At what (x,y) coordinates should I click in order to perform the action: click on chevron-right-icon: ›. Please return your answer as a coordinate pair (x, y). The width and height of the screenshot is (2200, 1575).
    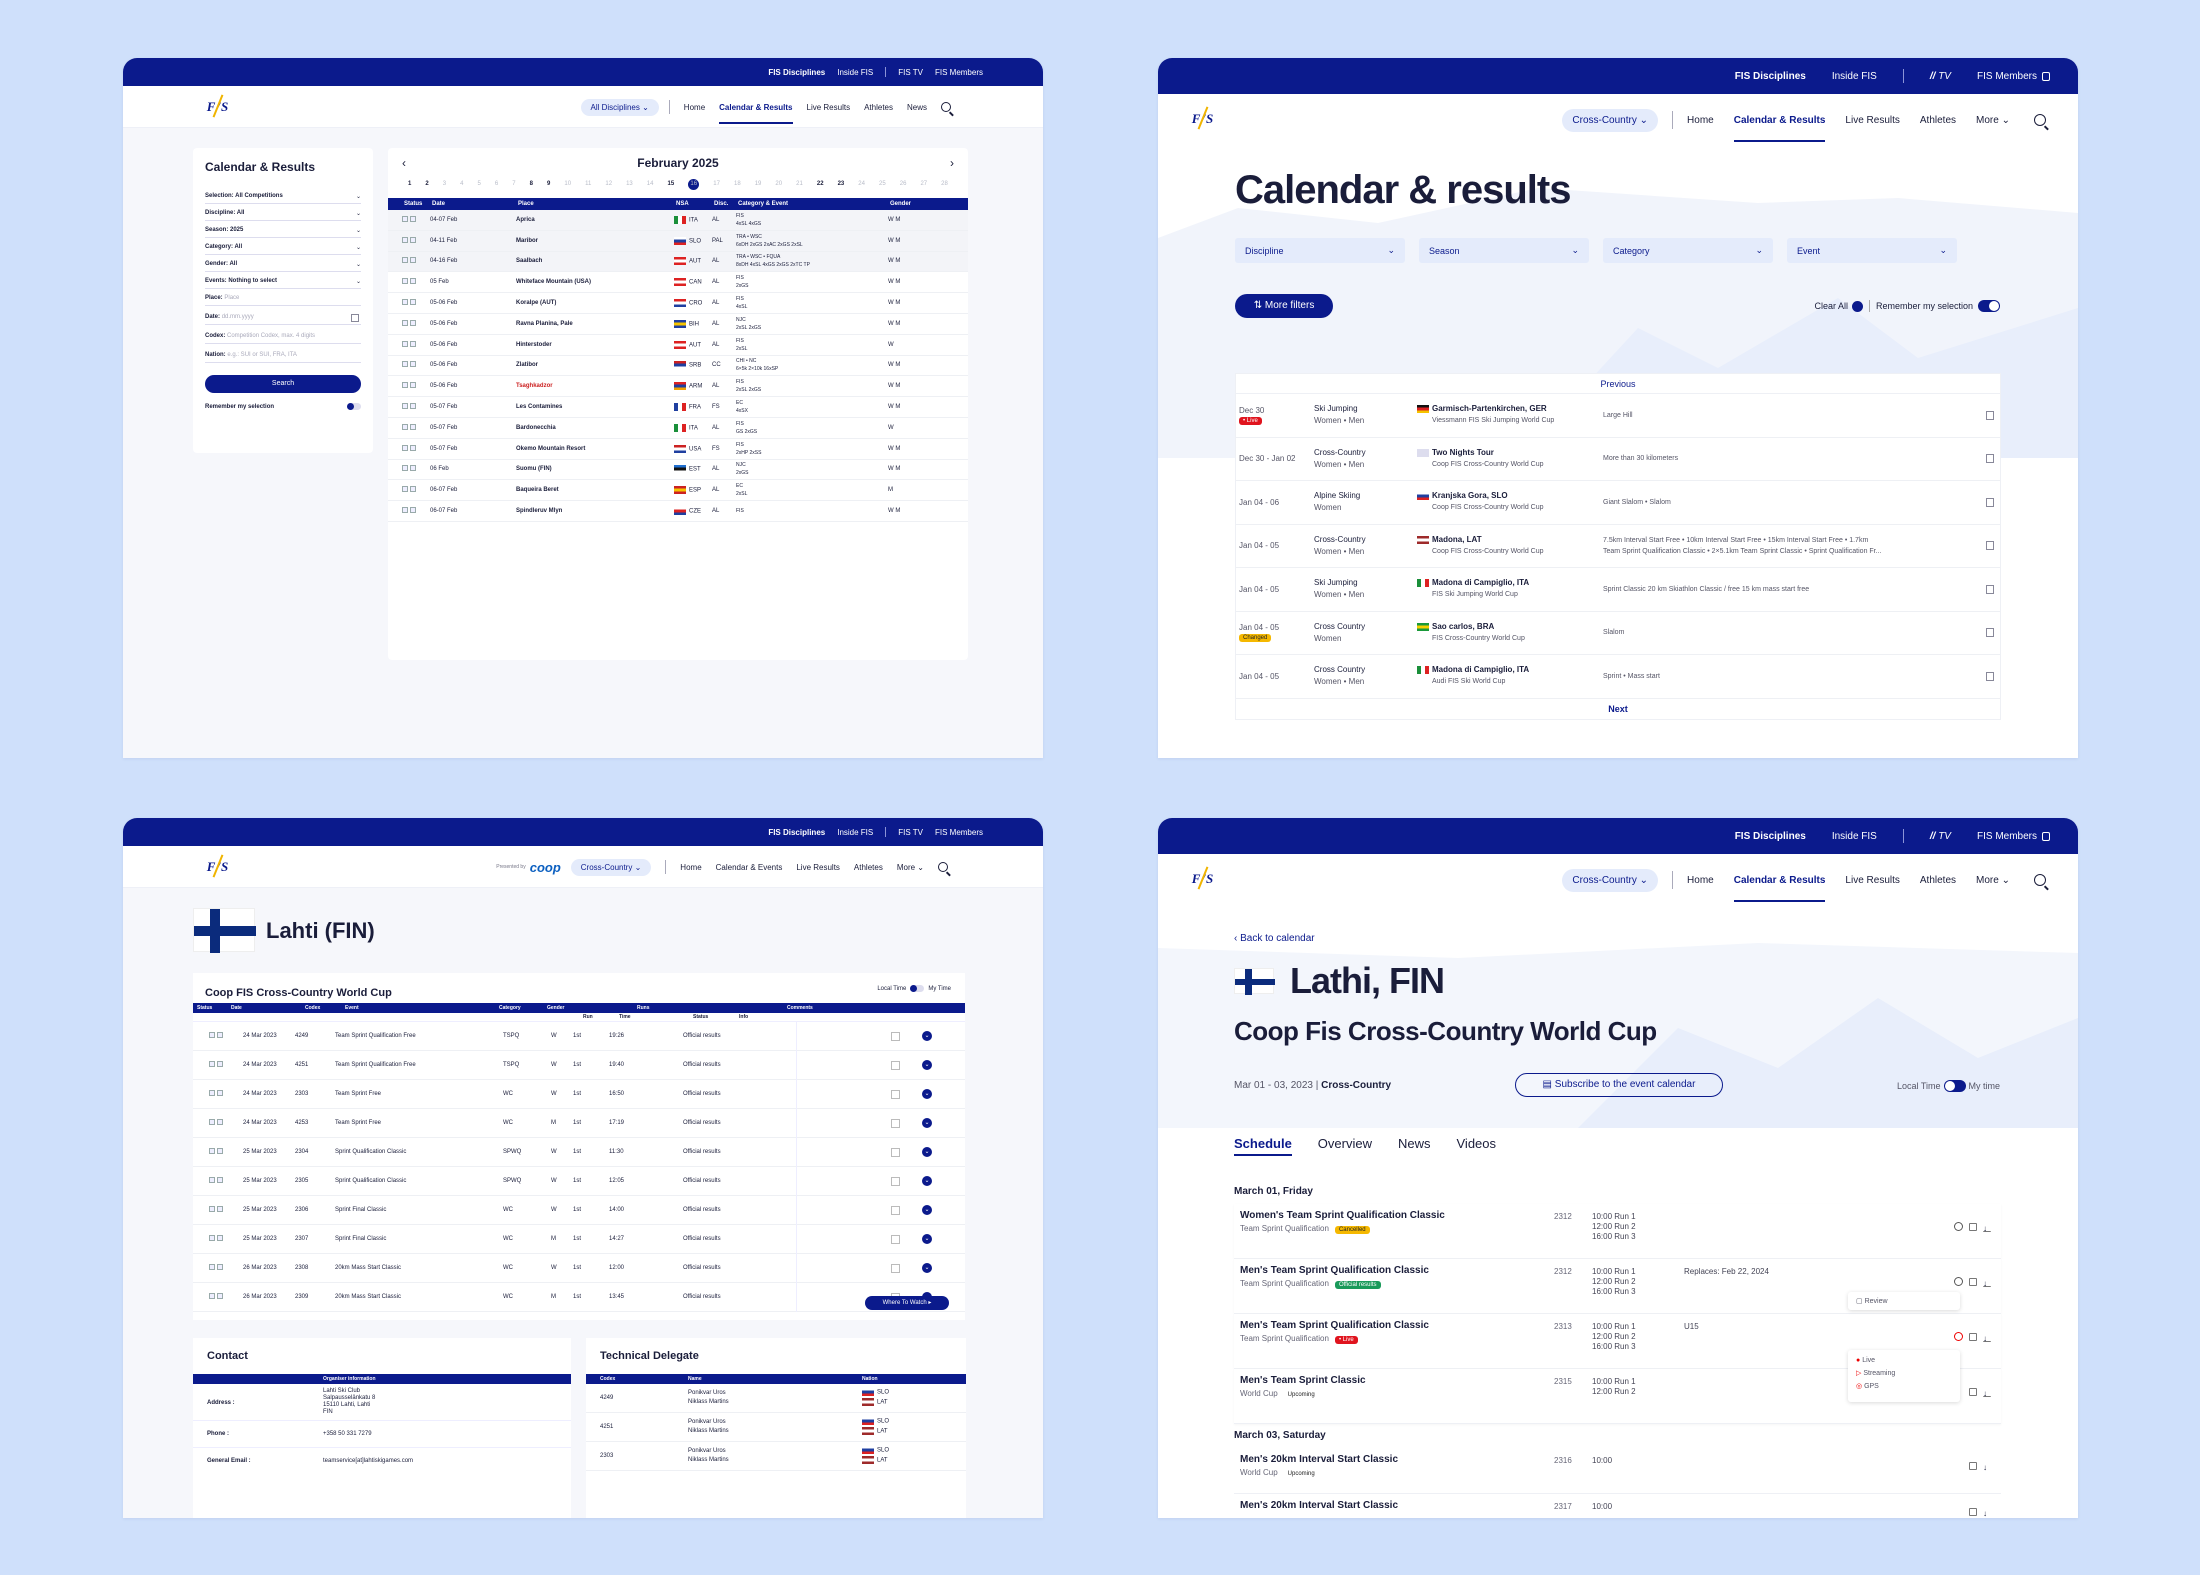
    Looking at the image, I should click on (952, 163).